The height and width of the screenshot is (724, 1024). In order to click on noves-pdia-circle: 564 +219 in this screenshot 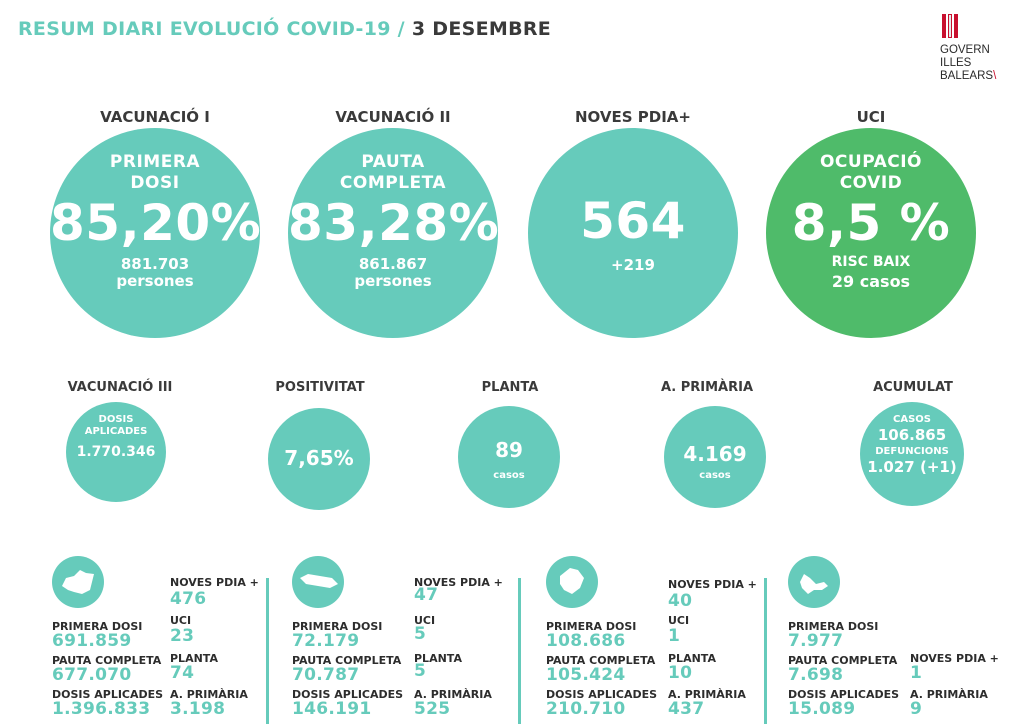, I will do `click(633, 233)`.